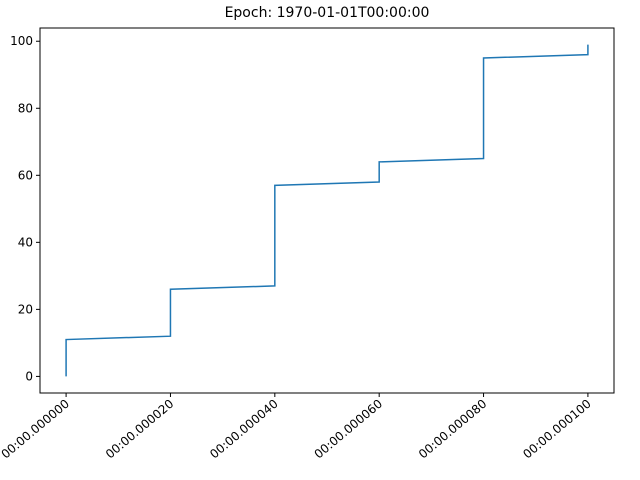  I want to click on y-tick-label: 100, so click(21, 41).